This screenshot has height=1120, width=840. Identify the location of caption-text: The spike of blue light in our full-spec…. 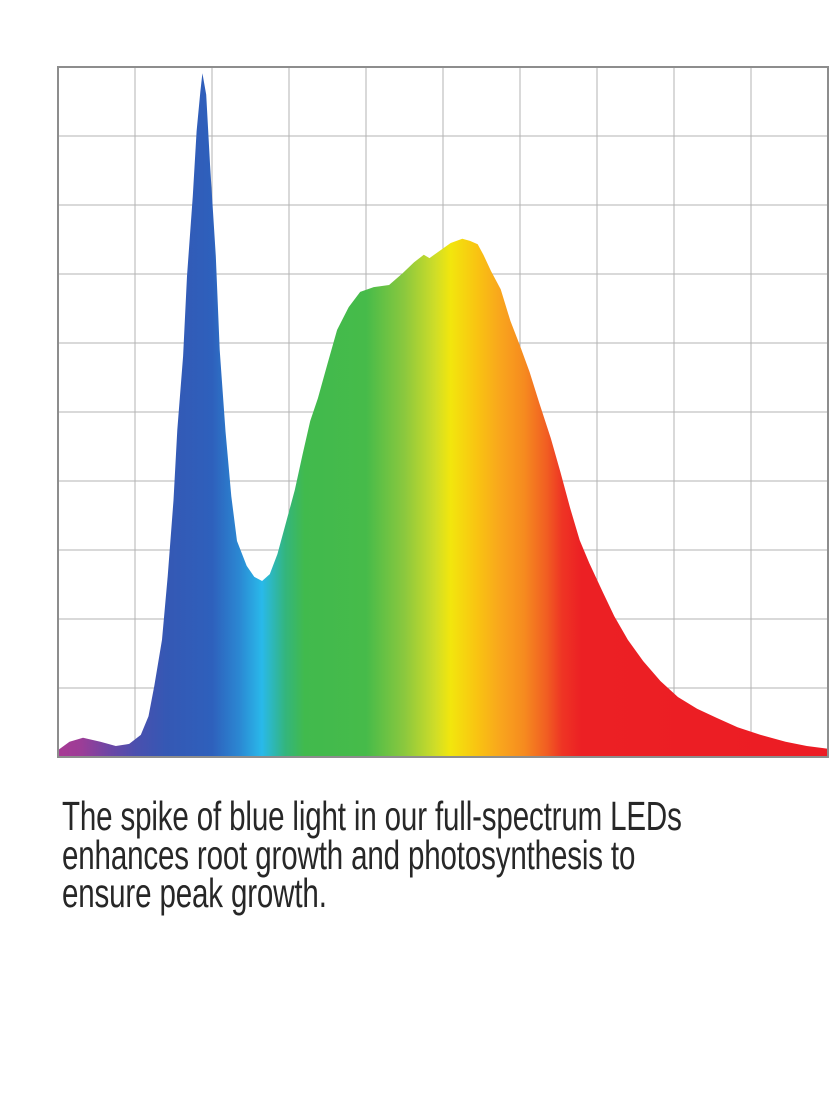
(422, 855).